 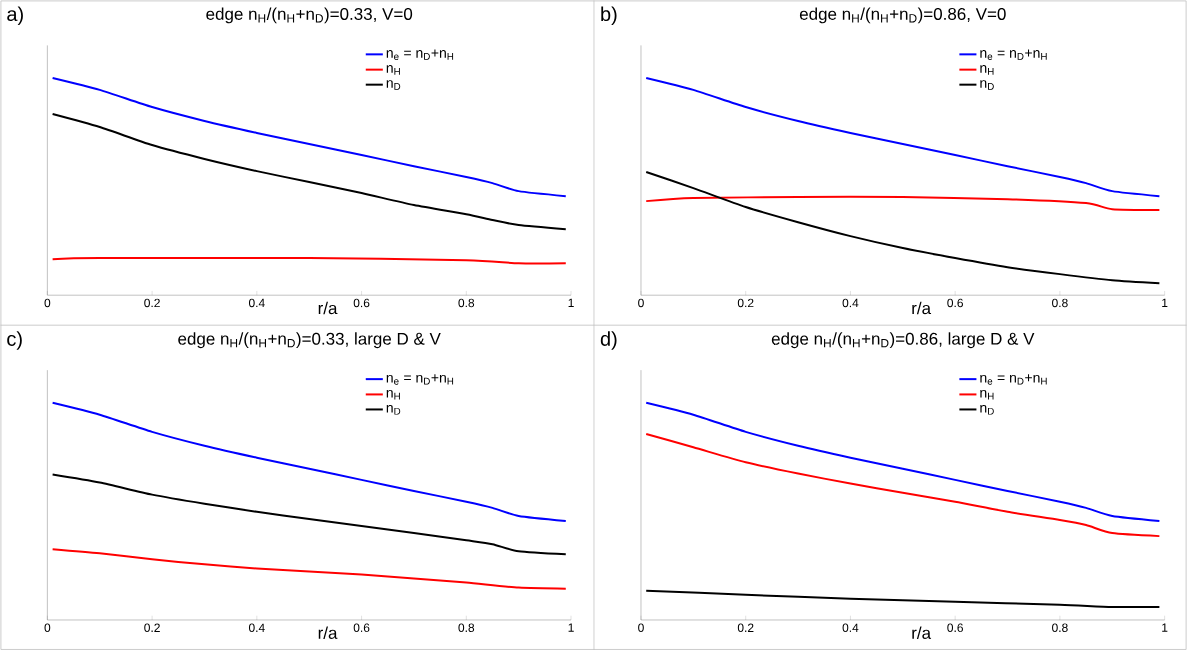 I want to click on chart-title: edge n$_{H}$/(n$_{H}$+n$_{D}$)=0.86, V=0, so click(x=902, y=15).